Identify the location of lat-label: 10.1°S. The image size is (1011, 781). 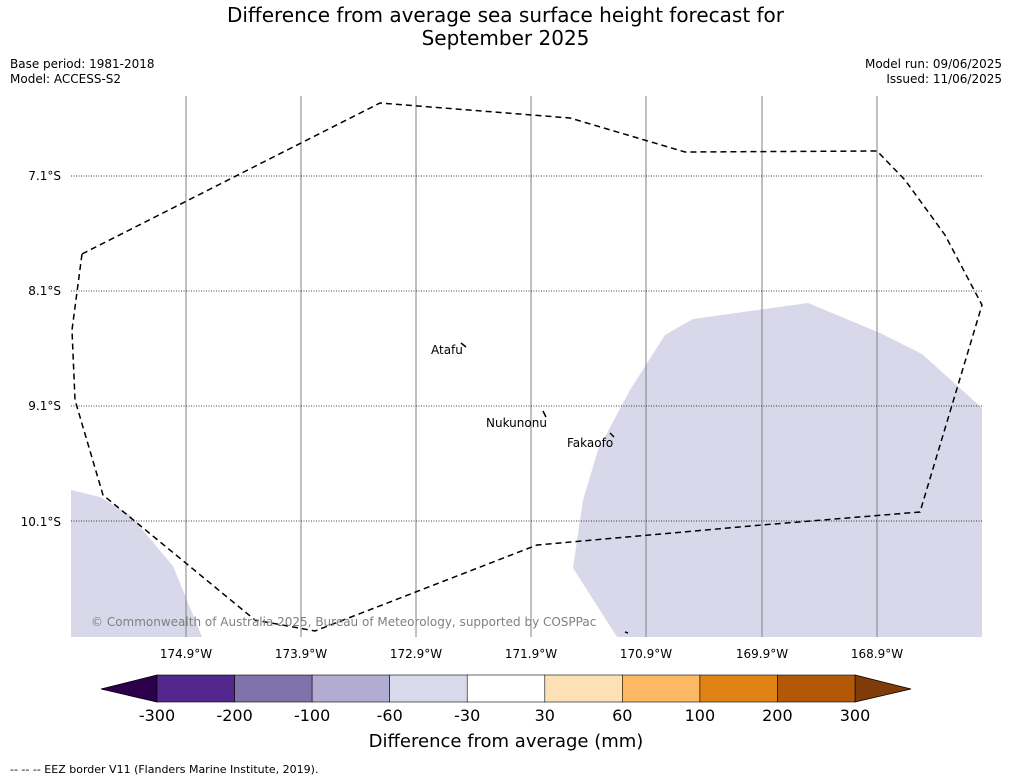
(41, 522).